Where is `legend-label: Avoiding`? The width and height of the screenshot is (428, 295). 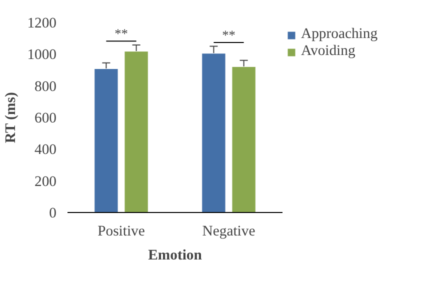 legend-label: Avoiding is located at coordinates (328, 51).